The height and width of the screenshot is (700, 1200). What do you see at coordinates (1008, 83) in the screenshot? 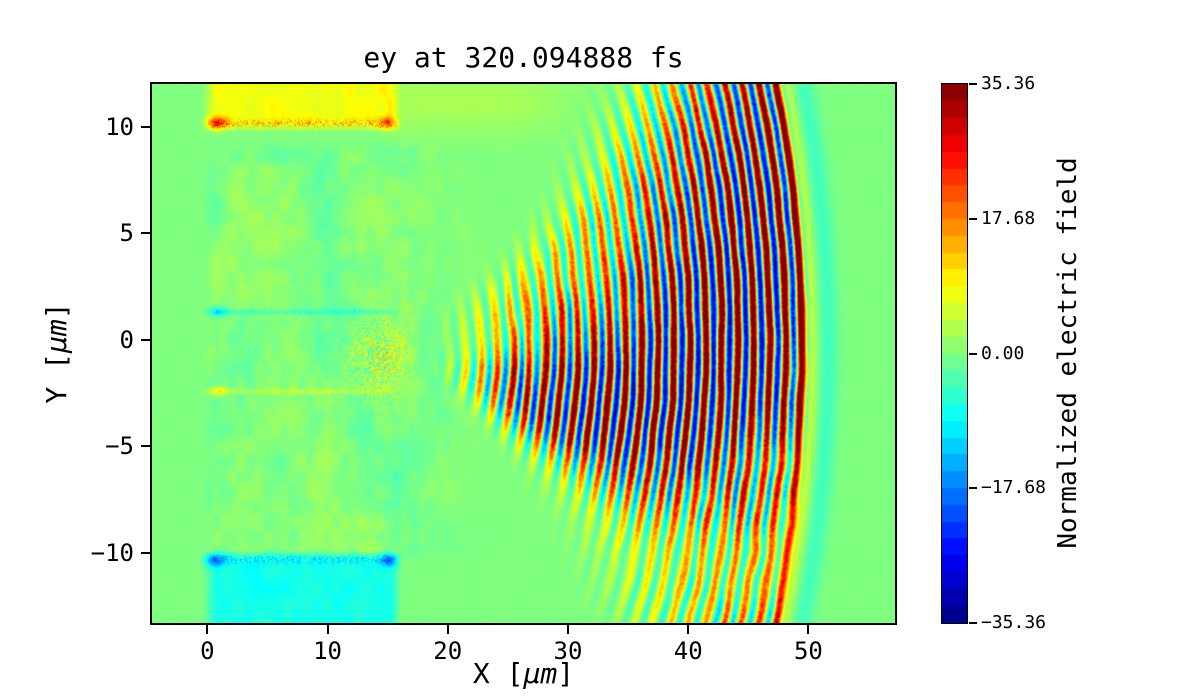
I see `colorbar-tick-label: 35.36` at bounding box center [1008, 83].